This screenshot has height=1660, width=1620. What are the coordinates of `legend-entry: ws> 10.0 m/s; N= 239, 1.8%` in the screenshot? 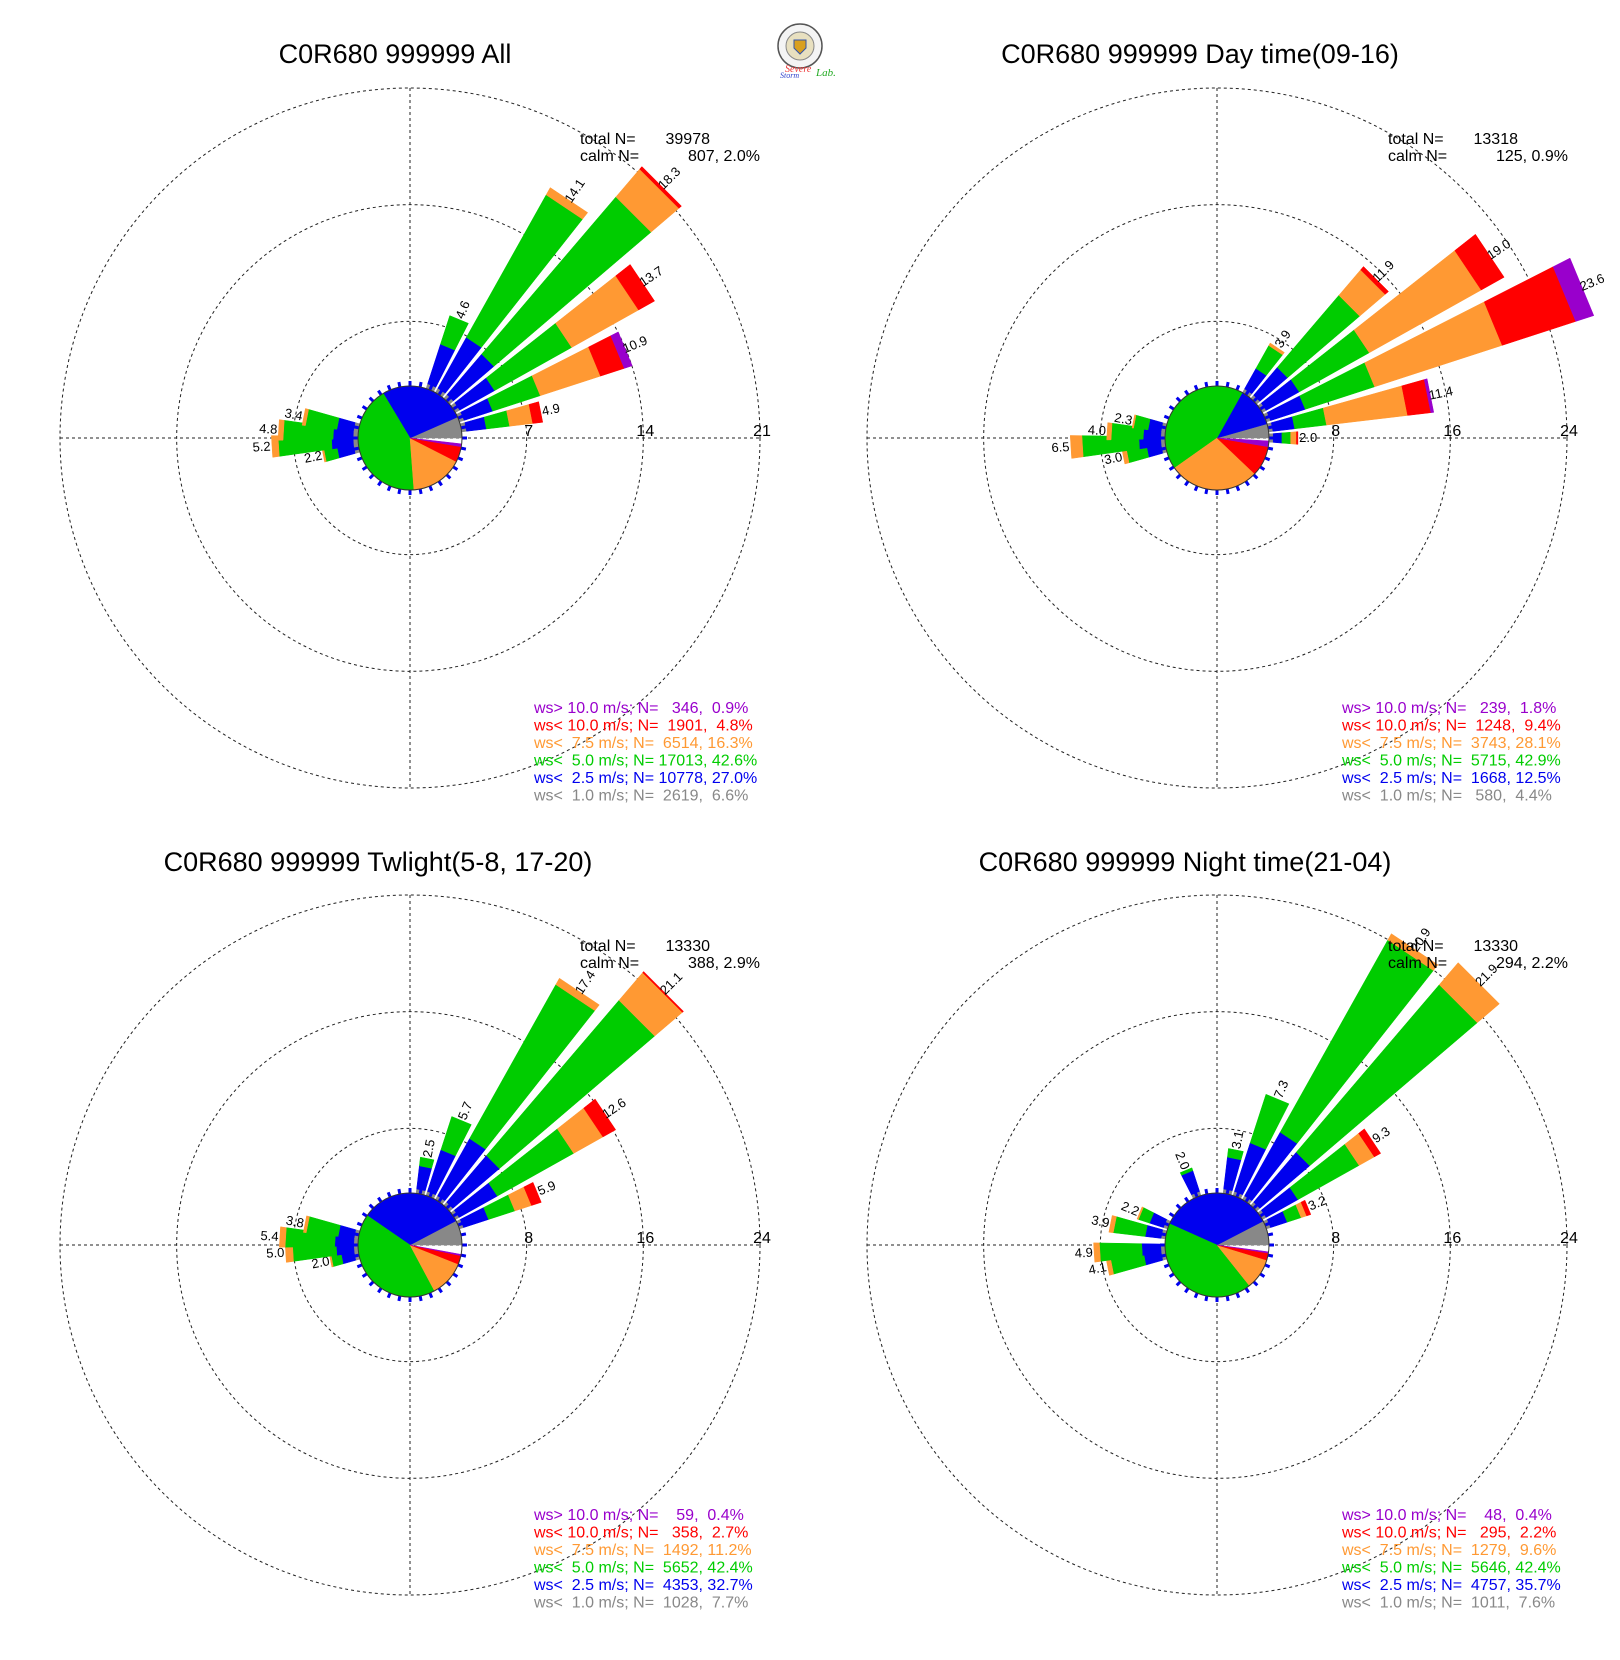 It's located at (1448, 708).